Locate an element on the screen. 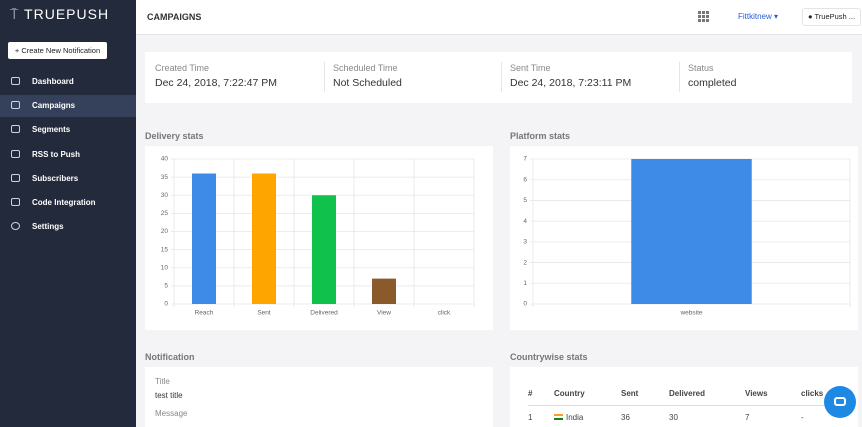  section-title: Notification is located at coordinates (170, 357).